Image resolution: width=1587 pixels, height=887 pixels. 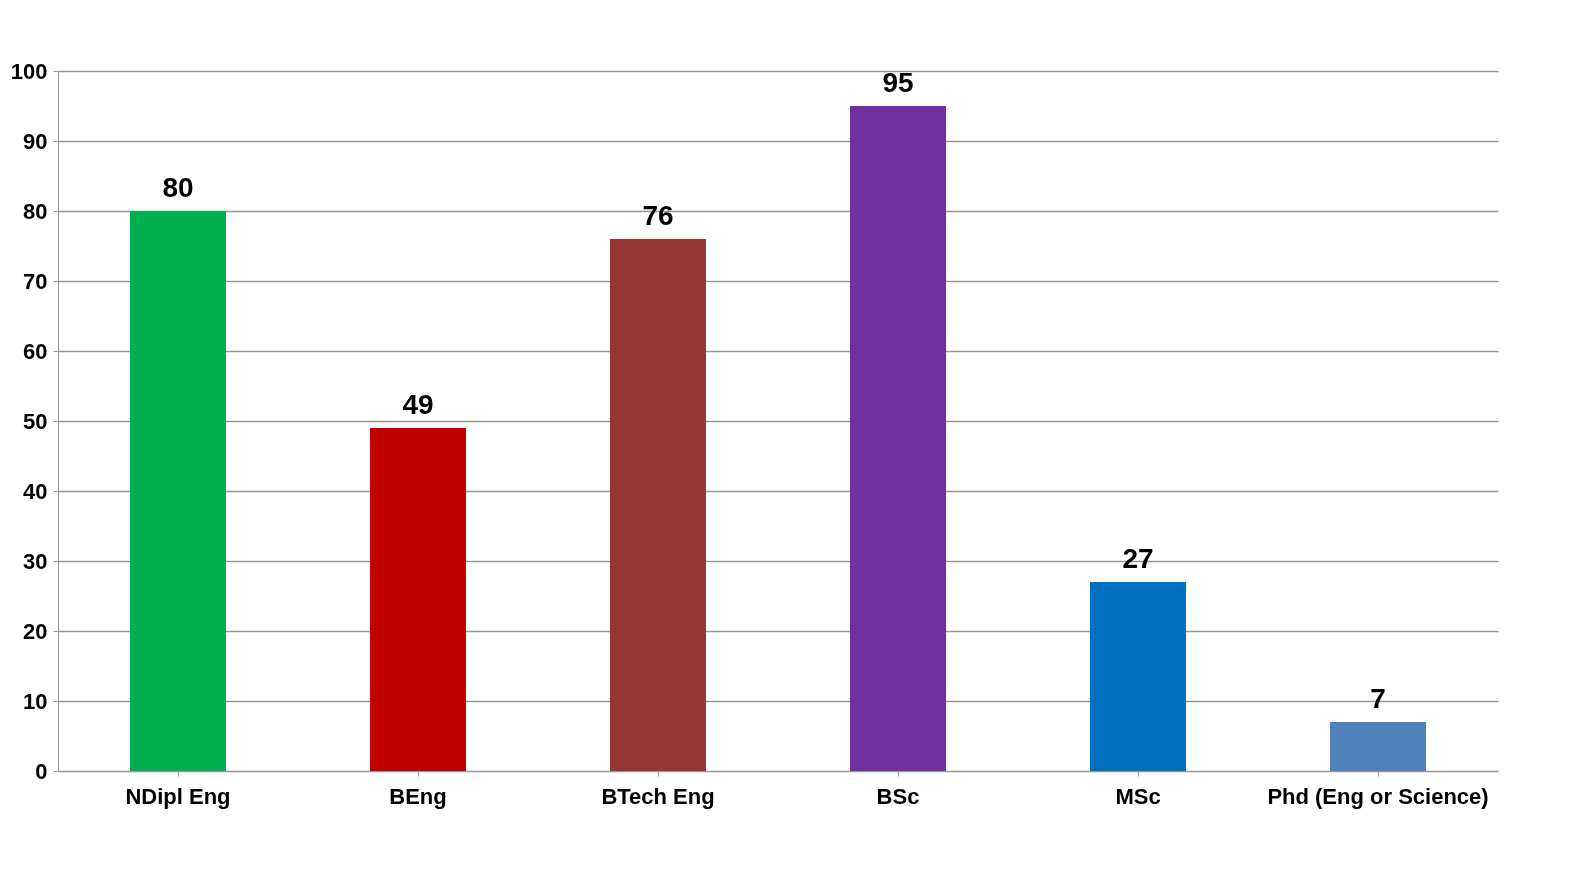 I want to click on y-tick-label: 70, so click(x=35, y=281).